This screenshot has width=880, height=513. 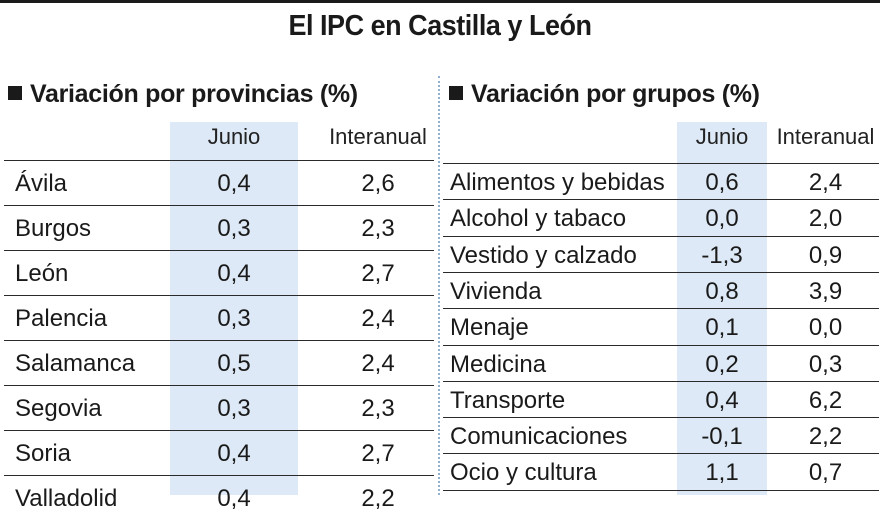 What do you see at coordinates (825, 328) in the screenshot?
I see `cell-interanual: 0,0` at bounding box center [825, 328].